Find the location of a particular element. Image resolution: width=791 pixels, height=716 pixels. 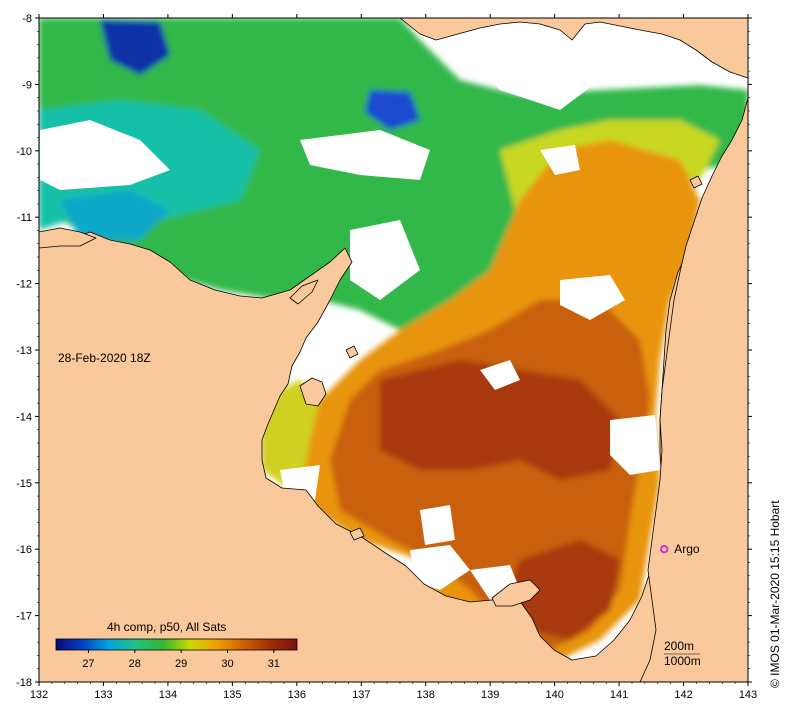

x-tick-label: 142 is located at coordinates (683, 695).